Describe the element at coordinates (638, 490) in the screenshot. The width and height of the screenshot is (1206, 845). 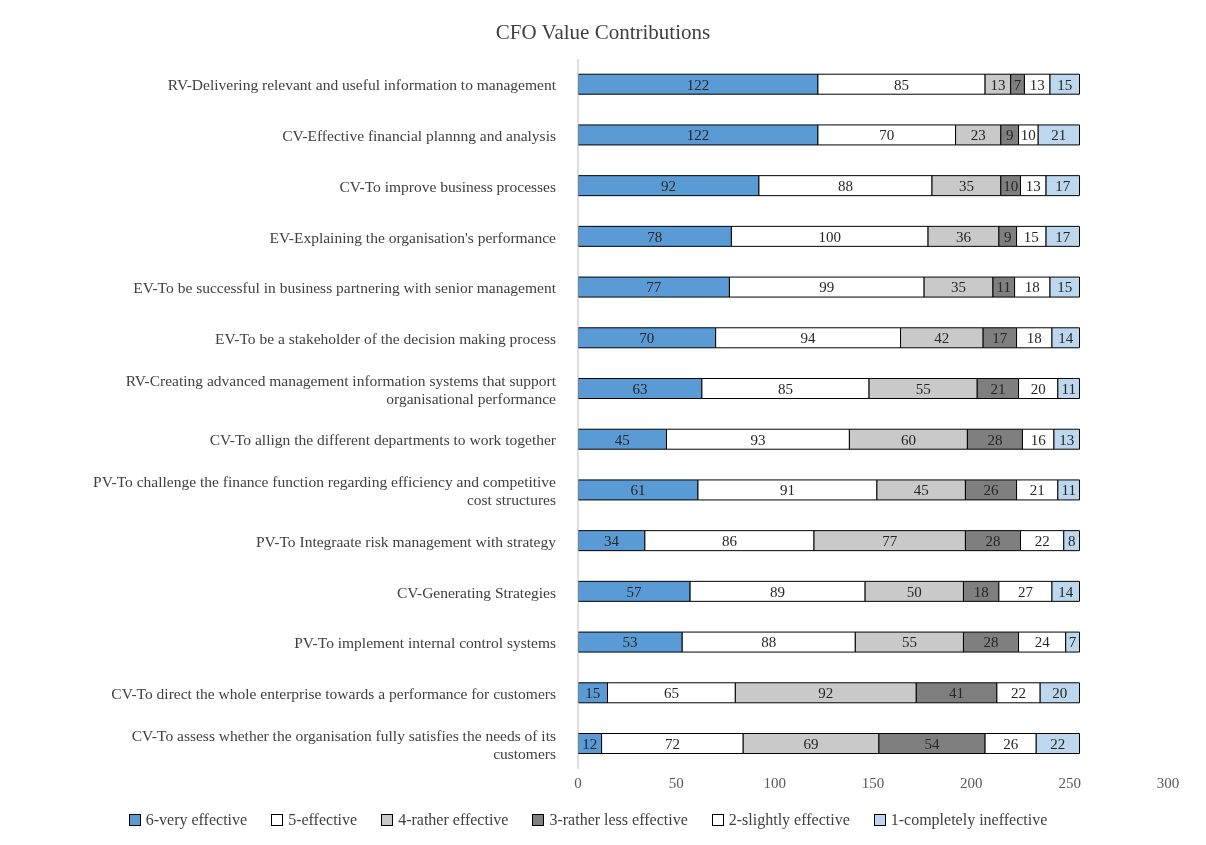
I see `data-label: 61` at that location.